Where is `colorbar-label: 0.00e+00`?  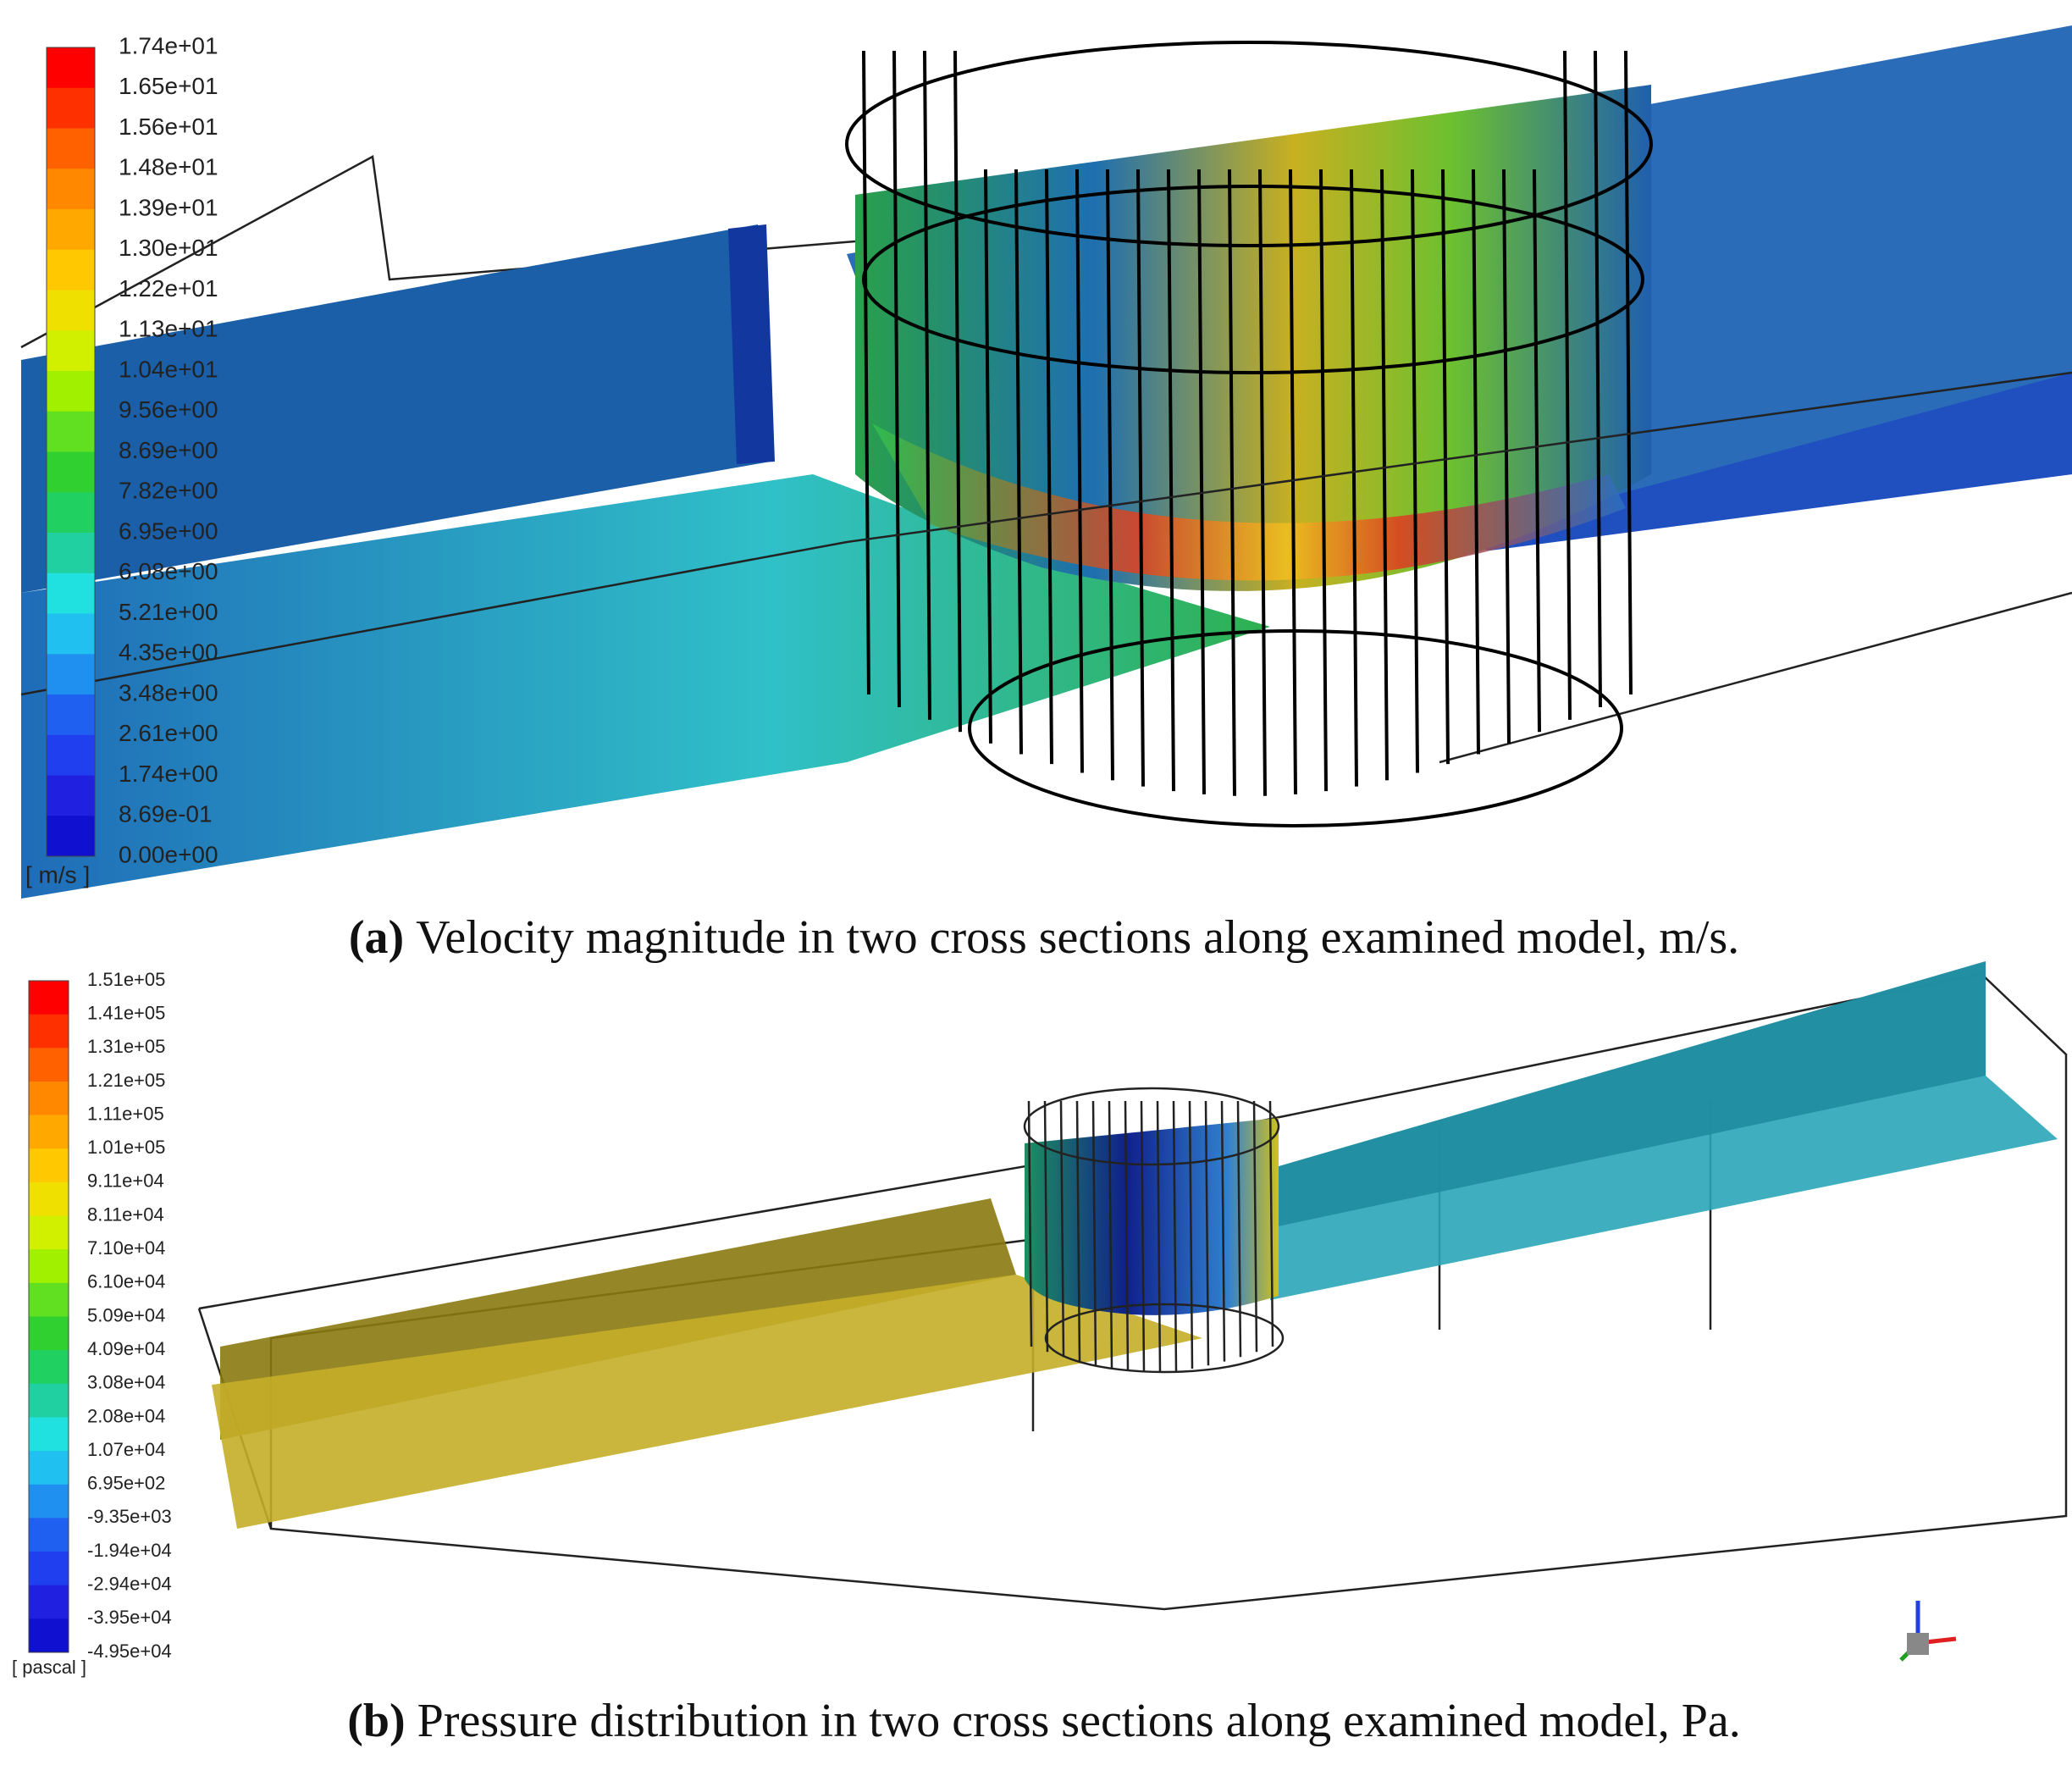 colorbar-label: 0.00e+00 is located at coordinates (168, 854).